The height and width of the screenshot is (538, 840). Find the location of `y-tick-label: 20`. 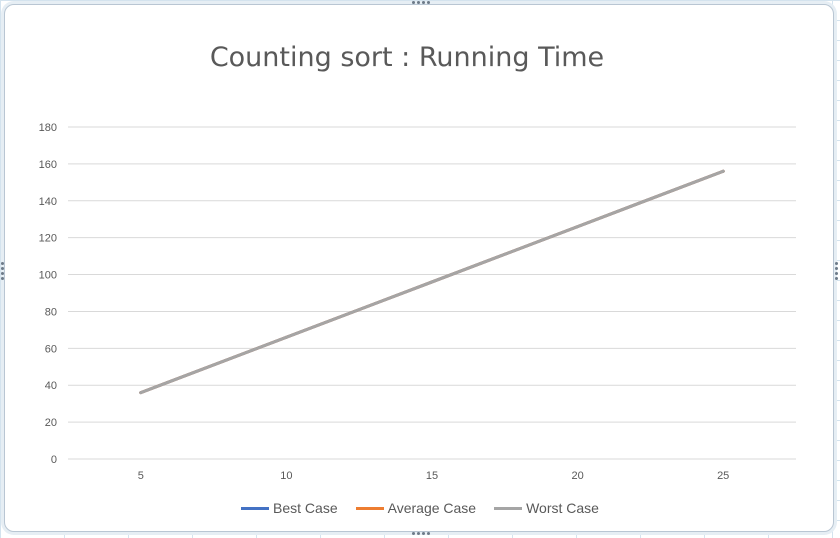

y-tick-label: 20 is located at coordinates (51, 423).